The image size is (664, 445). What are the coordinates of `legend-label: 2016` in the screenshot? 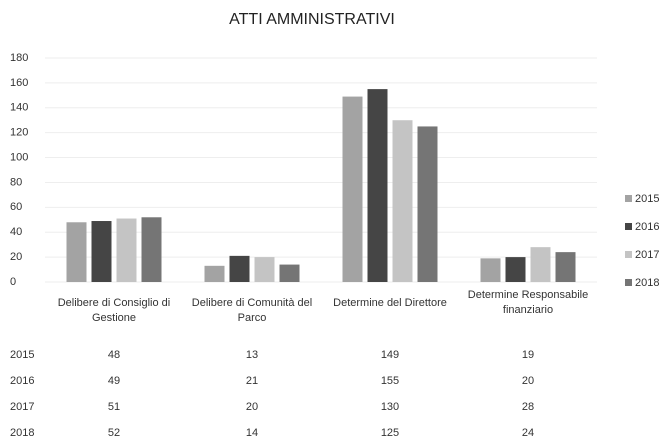 It's located at (647, 227).